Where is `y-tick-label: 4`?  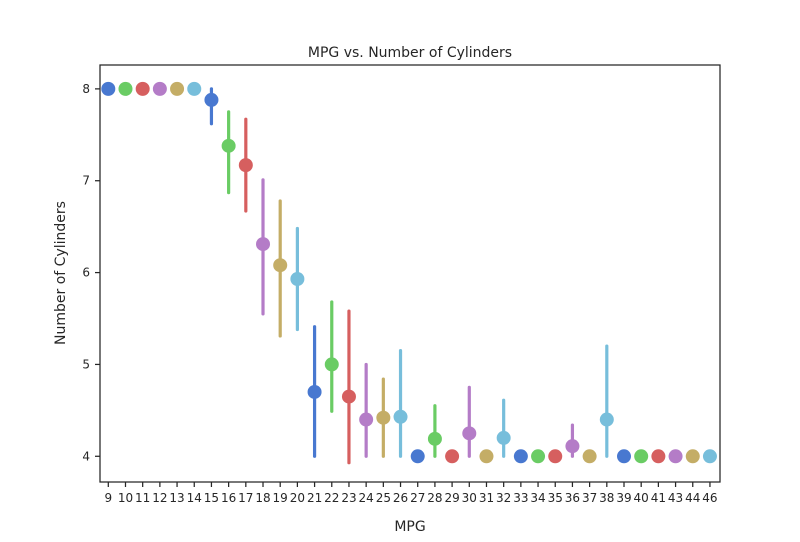
y-tick-label: 4 is located at coordinates (86, 456).